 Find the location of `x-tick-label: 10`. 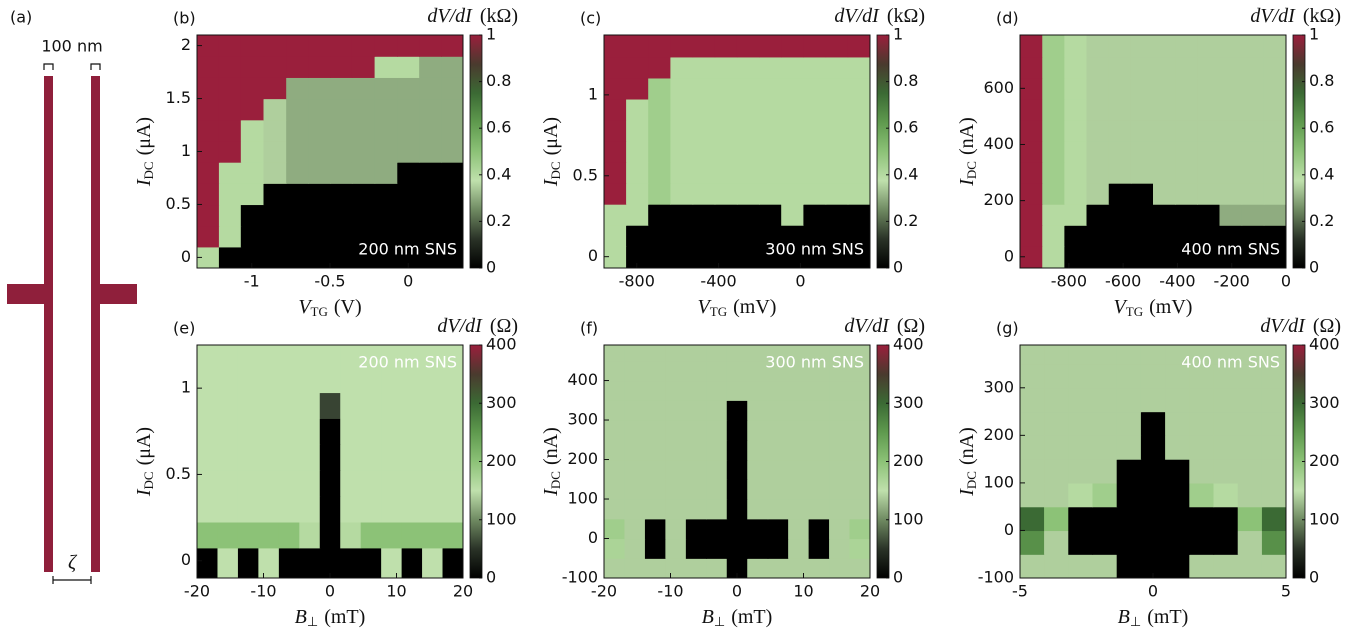

x-tick-label: 10 is located at coordinates (803, 591).